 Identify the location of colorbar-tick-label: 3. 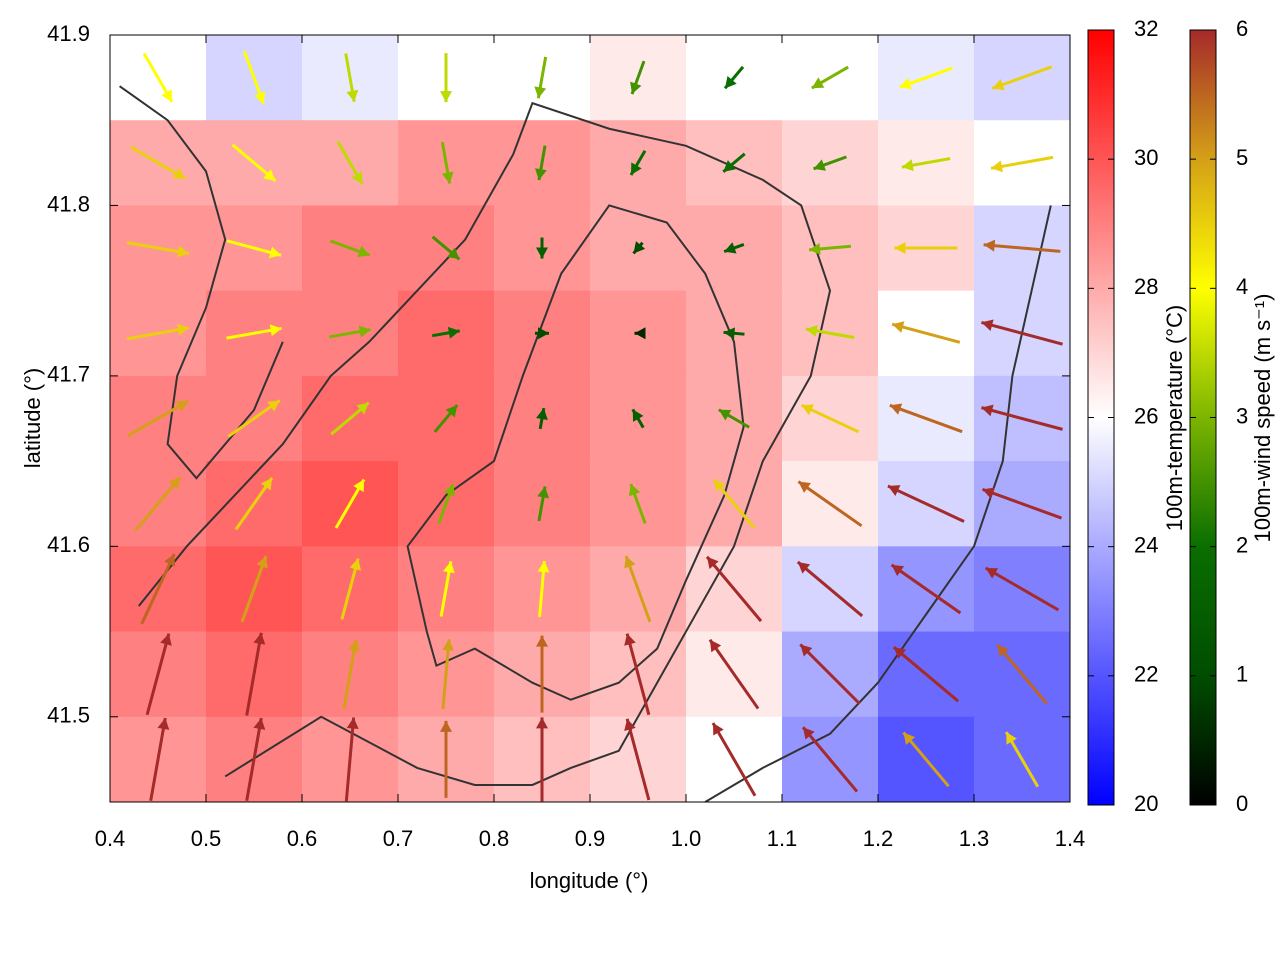
(1242, 415).